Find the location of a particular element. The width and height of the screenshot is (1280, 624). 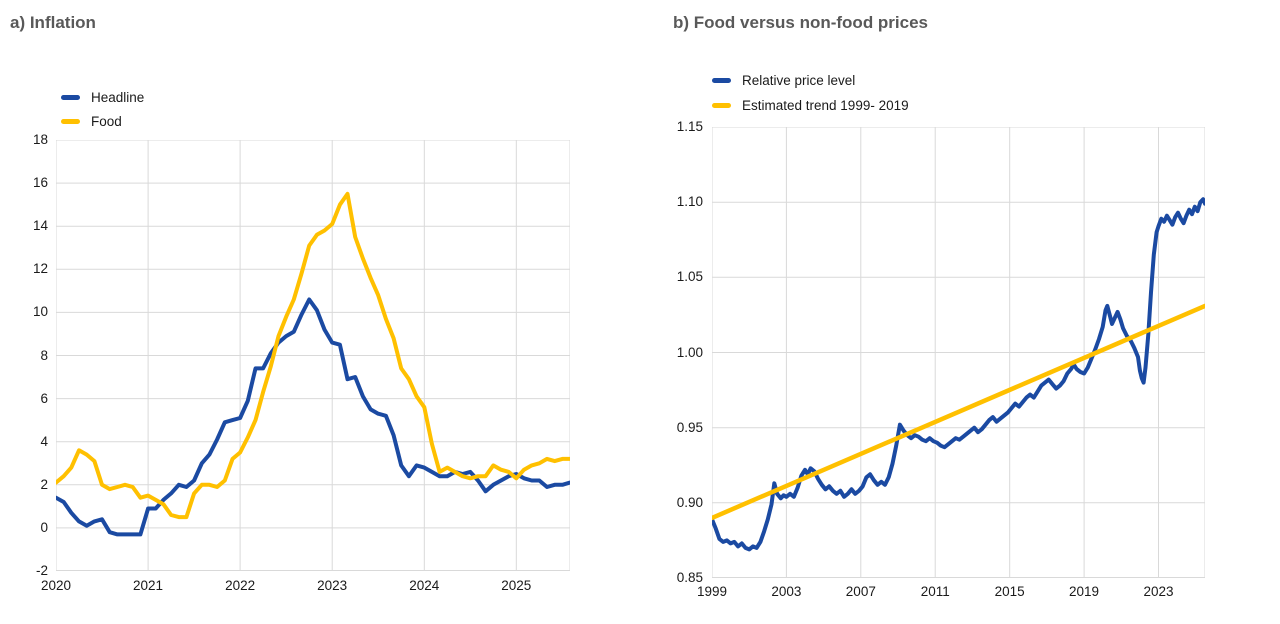

y-tick-label: 0.85 is located at coordinates (689, 577).